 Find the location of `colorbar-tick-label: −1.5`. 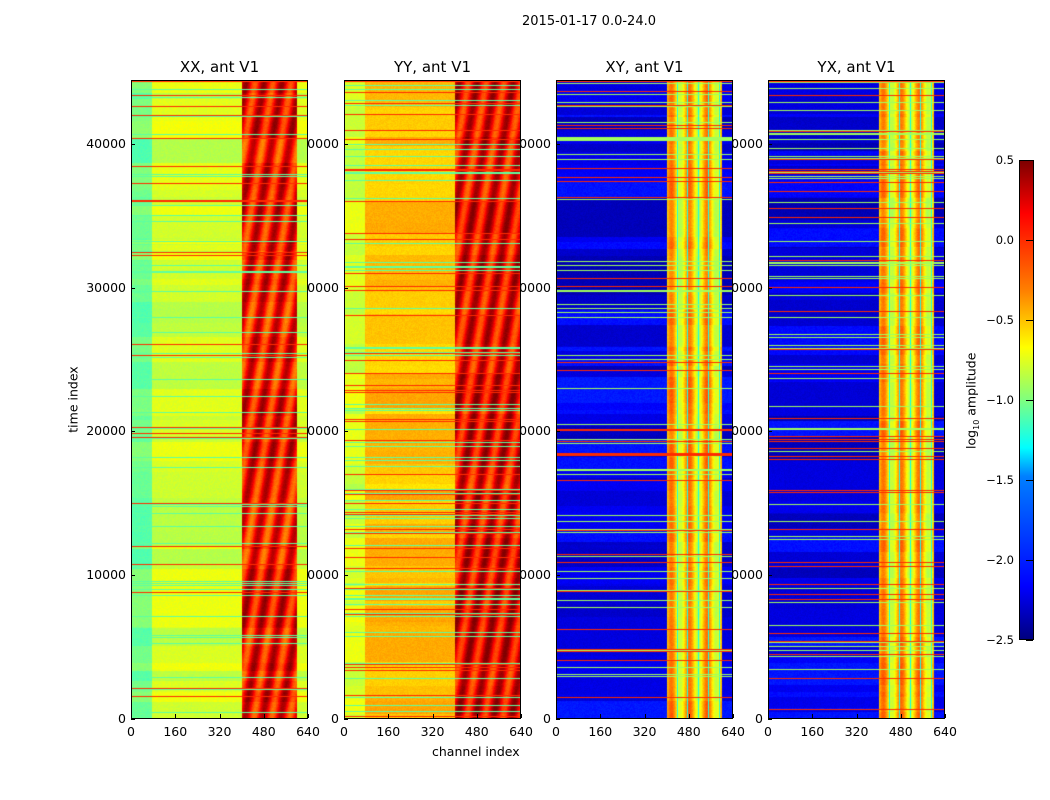

colorbar-tick-label: −1.5 is located at coordinates (1000, 480).